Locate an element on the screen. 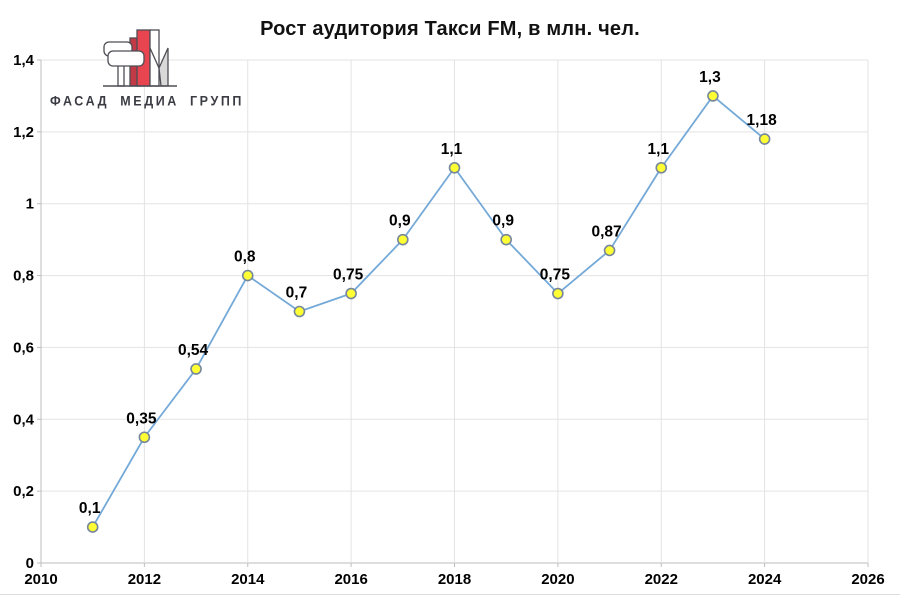 Image resolution: width=900 pixels, height=600 pixels. data-label-2021: 0,87 is located at coordinates (606, 231).